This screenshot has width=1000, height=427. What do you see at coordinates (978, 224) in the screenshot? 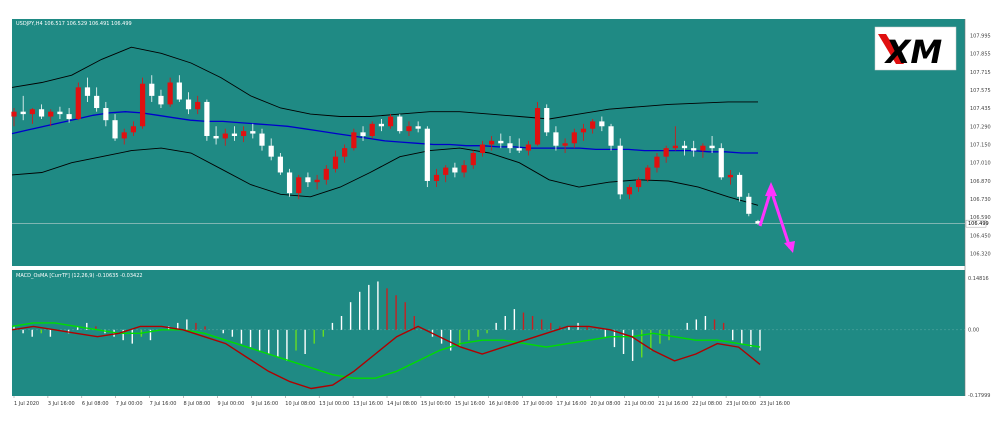
I see `current-price-label: 106.499` at bounding box center [978, 224].